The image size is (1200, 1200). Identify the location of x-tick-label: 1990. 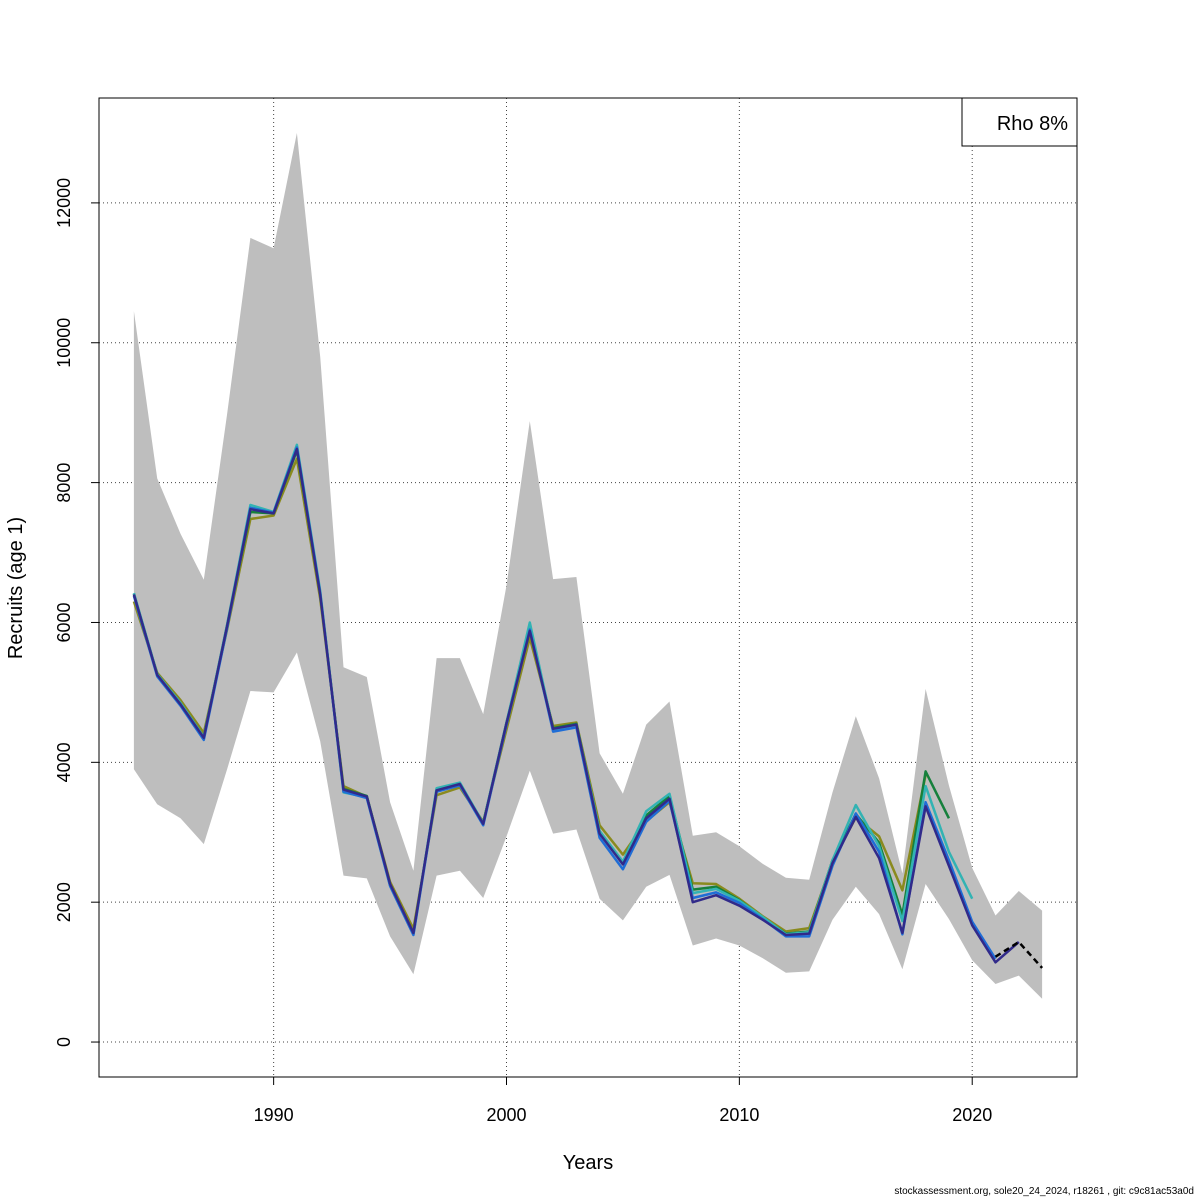
(274, 1115).